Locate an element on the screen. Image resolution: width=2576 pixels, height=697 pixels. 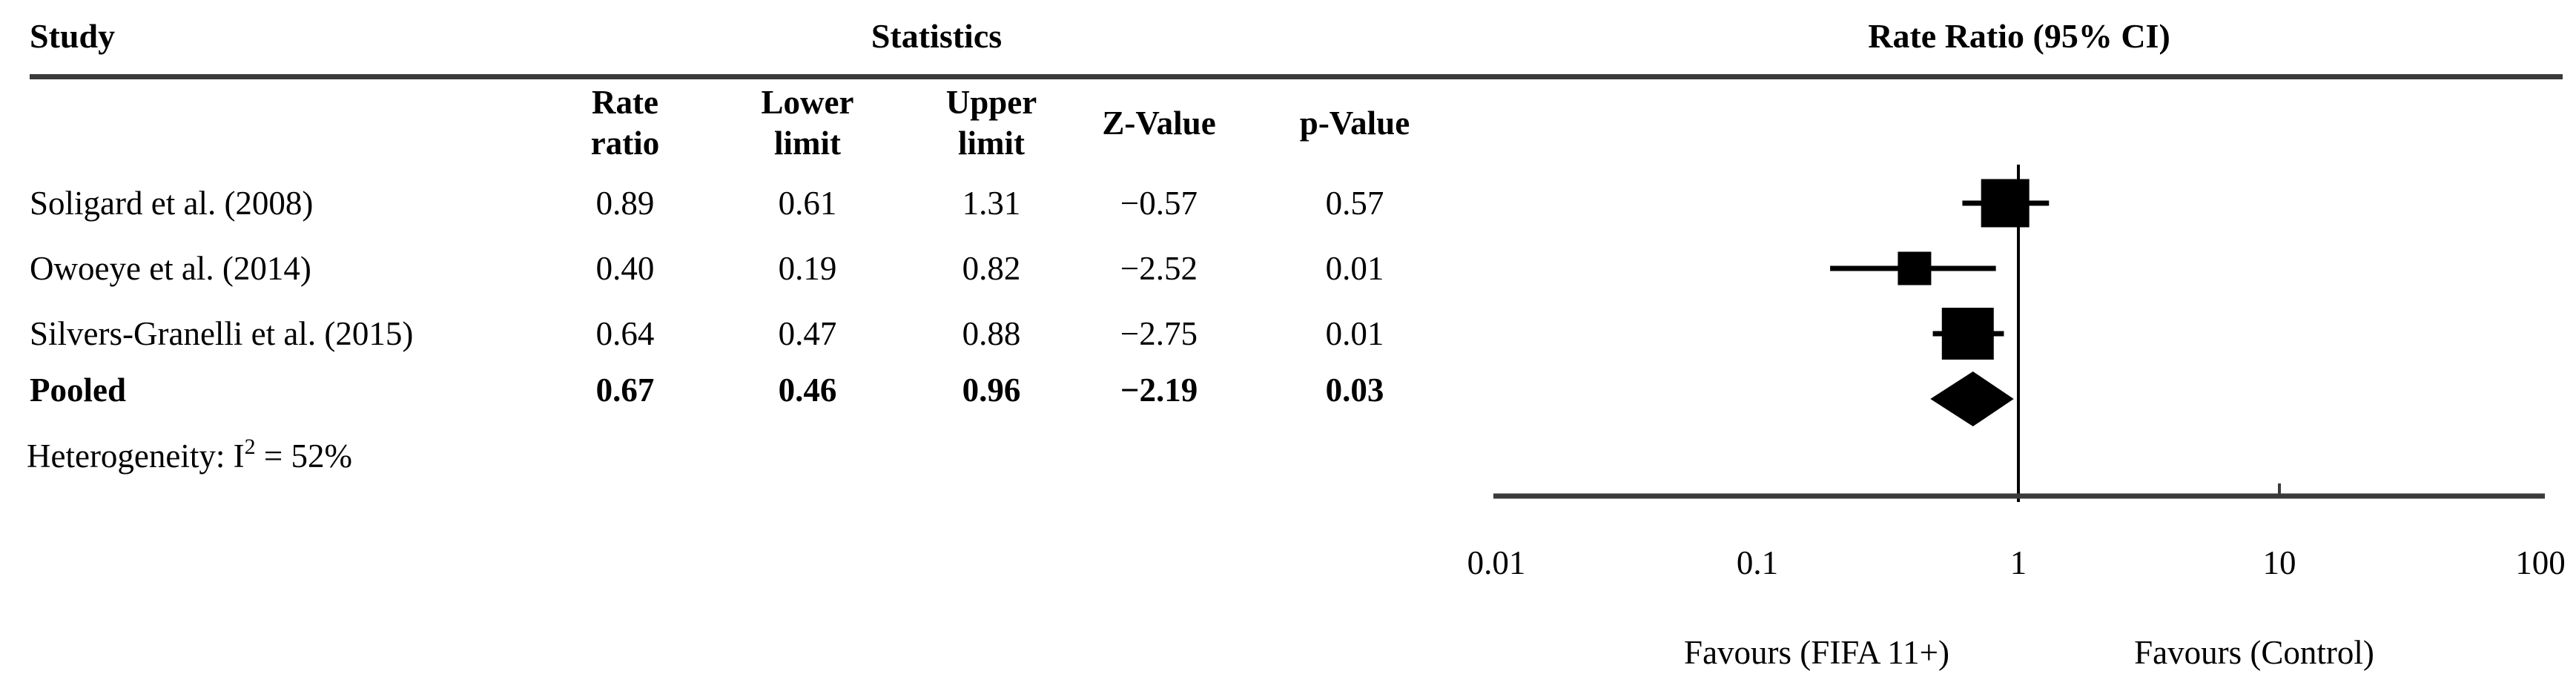
i-squared-superscript: 2 is located at coordinates (250, 447).